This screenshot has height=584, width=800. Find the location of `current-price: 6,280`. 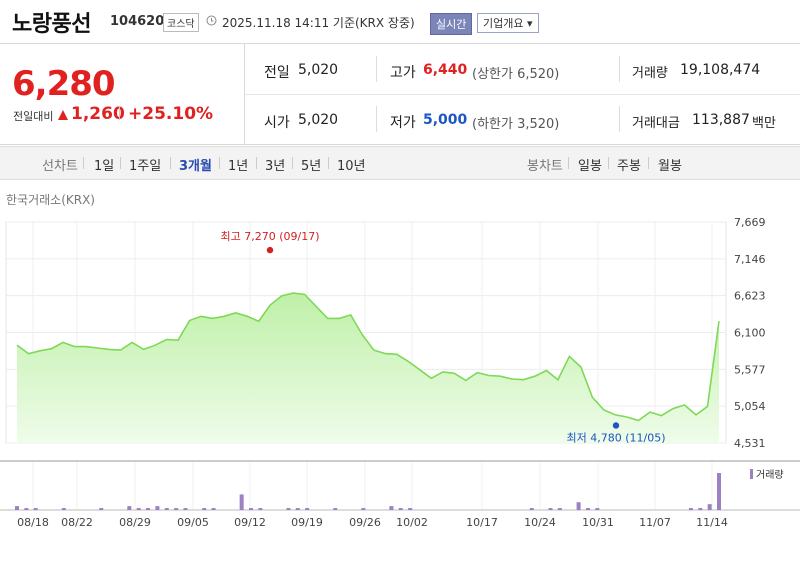

current-price: 6,280 is located at coordinates (64, 84).